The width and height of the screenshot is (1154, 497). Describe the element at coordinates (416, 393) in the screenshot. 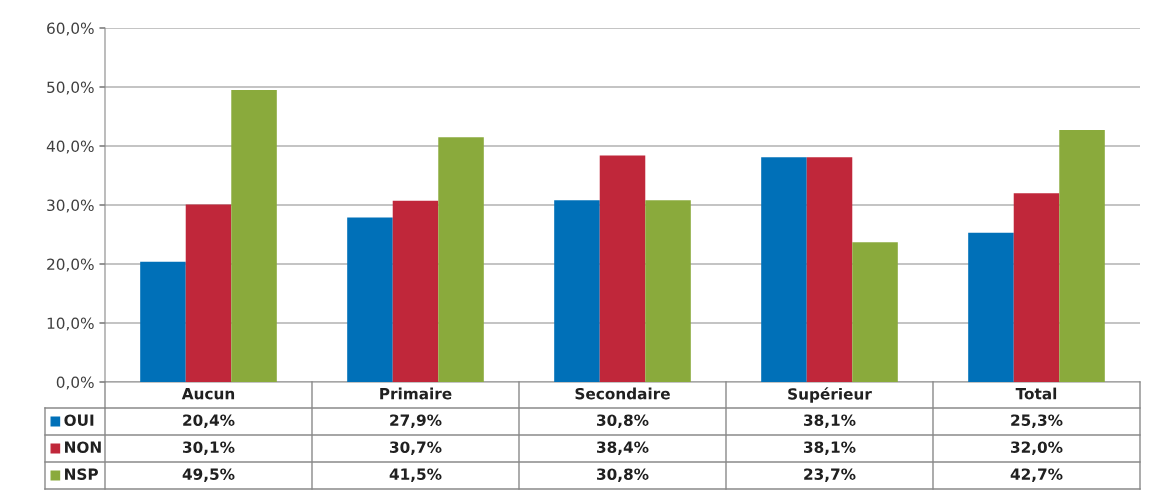

I see `x-tick-label: Primaire` at that location.